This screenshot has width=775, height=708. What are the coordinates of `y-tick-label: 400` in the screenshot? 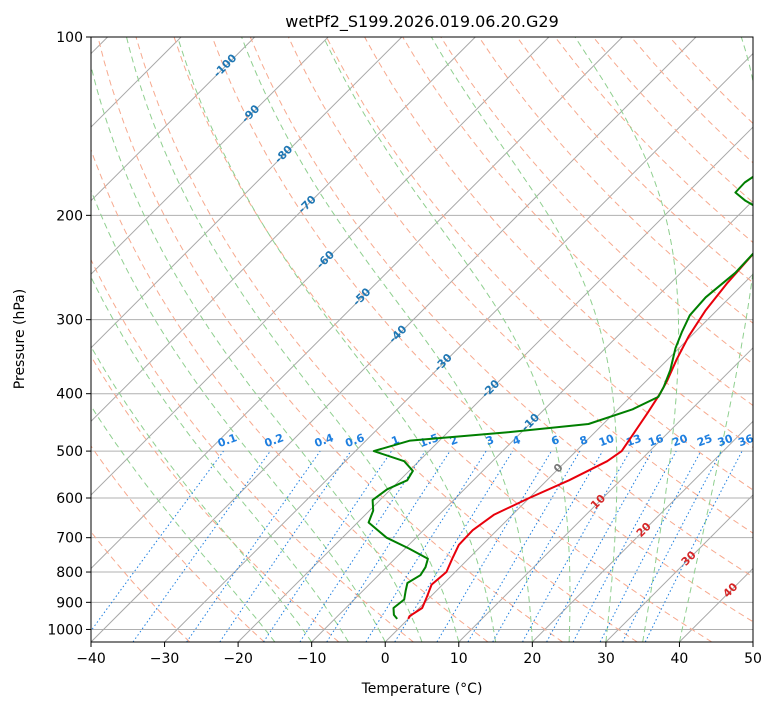 It's located at (69, 395).